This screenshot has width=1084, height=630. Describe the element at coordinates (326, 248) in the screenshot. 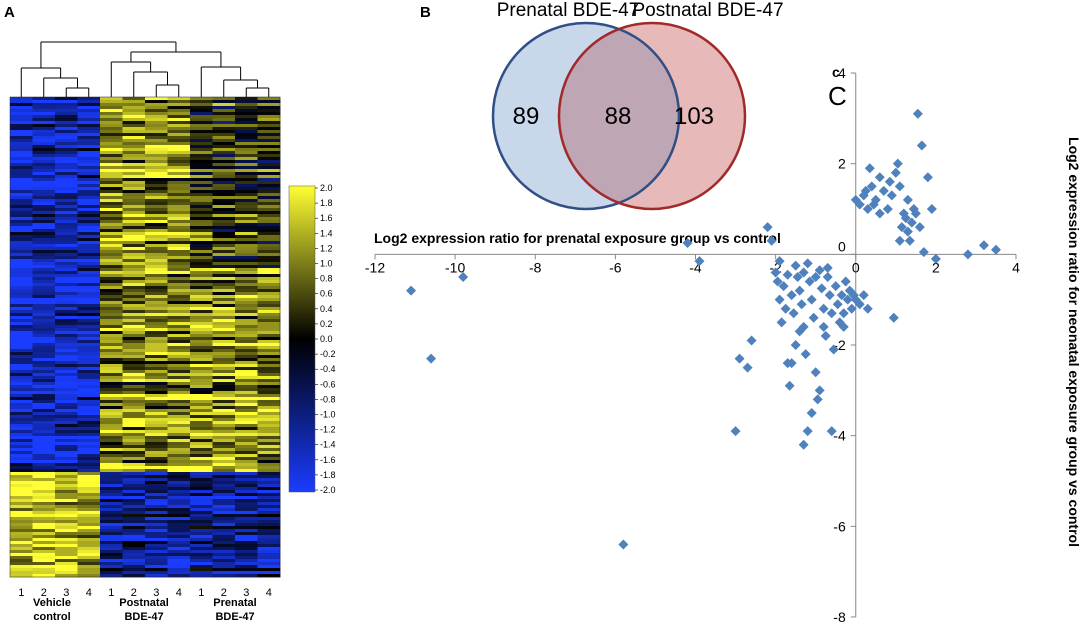

I see `colorbar-tick-label: 1.2` at that location.